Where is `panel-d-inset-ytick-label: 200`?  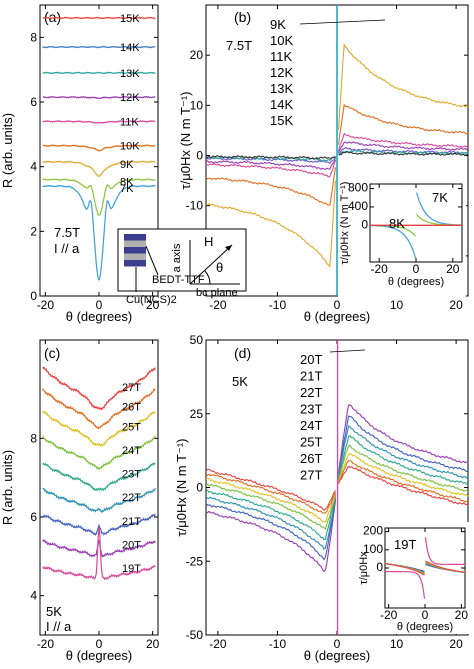
panel-d-inset-ytick-label: 200 is located at coordinates (373, 531).